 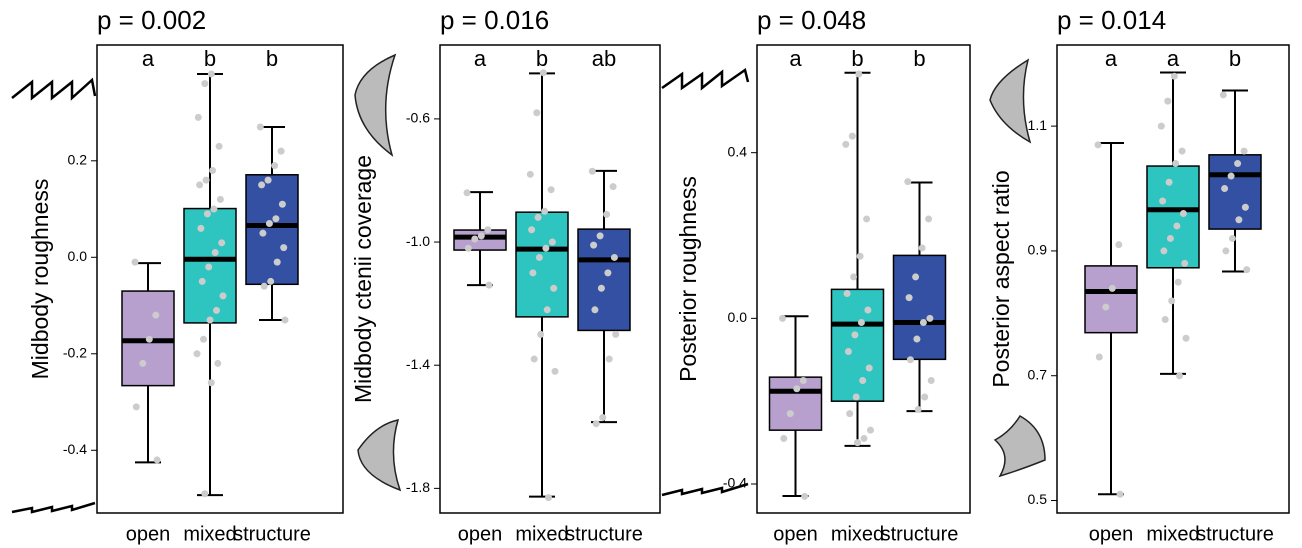 What do you see at coordinates (811, 20) in the screenshot?
I see `panel-title: p = 0.048` at bounding box center [811, 20].